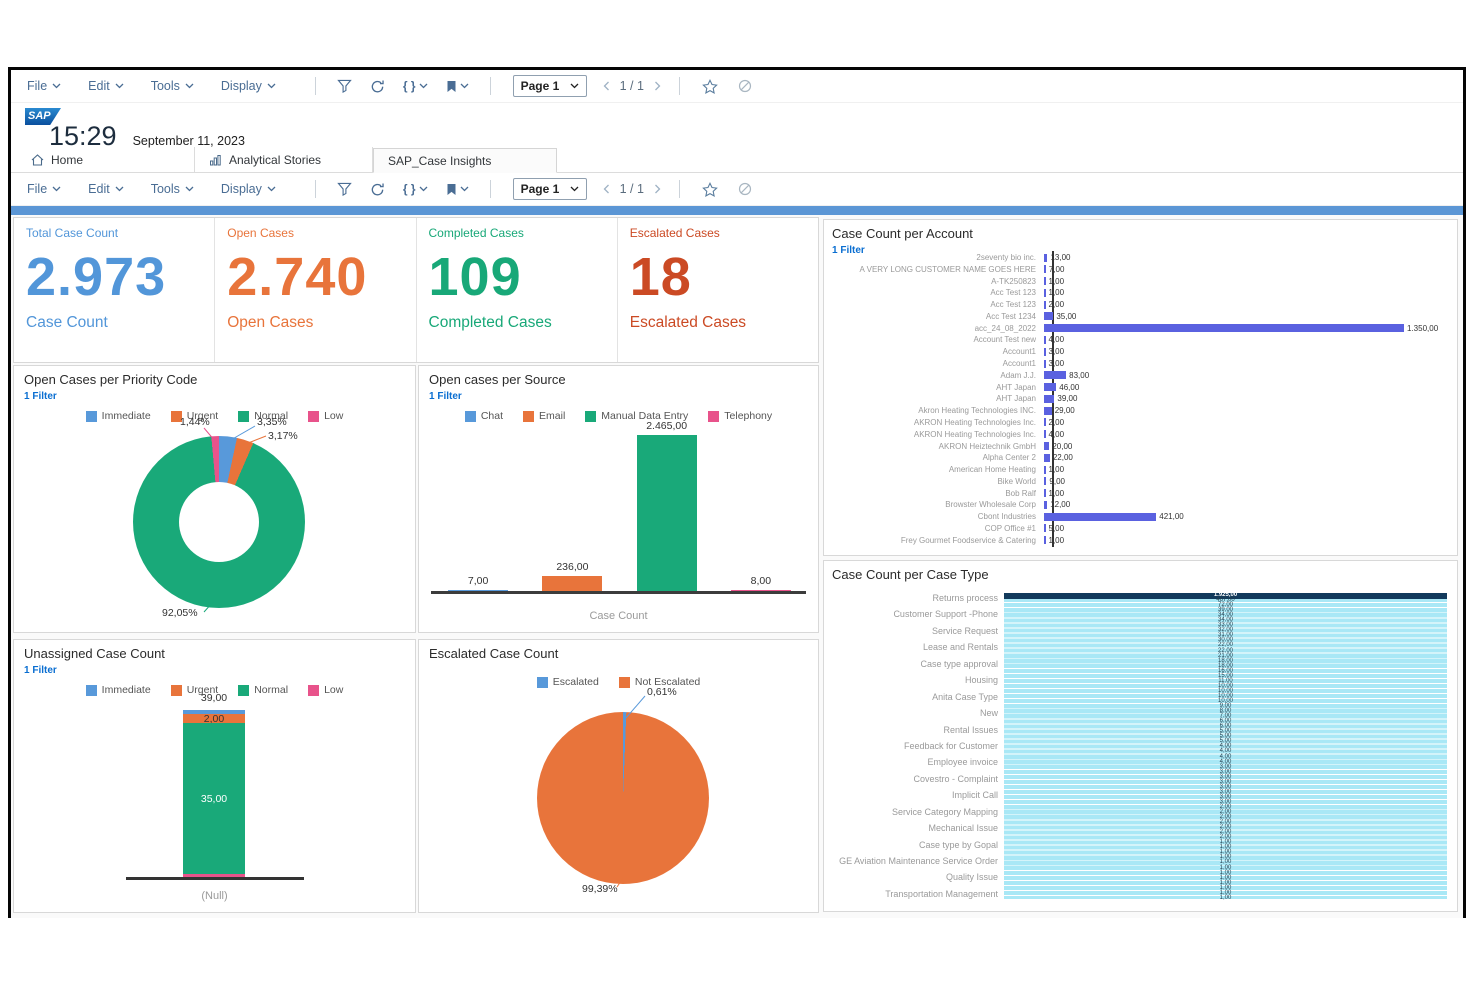 The image size is (1480, 987). What do you see at coordinates (623, 798) in the screenshot?
I see `escalated-pie-chart` at bounding box center [623, 798].